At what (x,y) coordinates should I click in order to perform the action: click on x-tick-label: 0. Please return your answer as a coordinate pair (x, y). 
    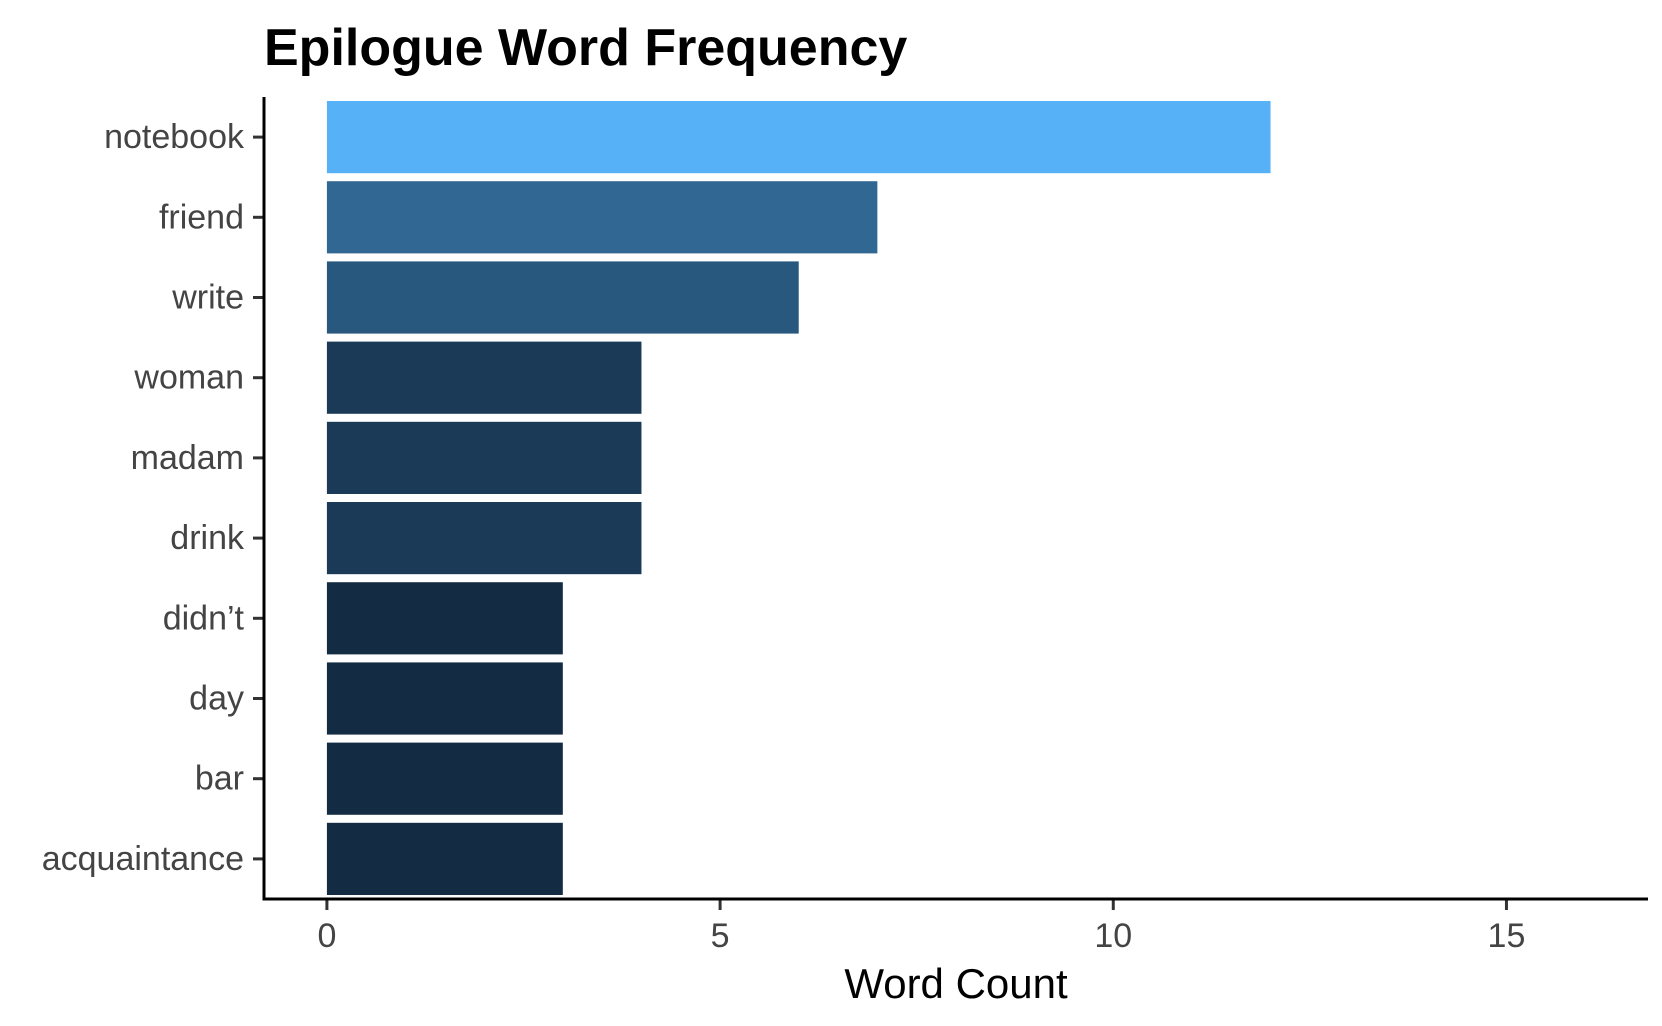
    Looking at the image, I should click on (326, 936).